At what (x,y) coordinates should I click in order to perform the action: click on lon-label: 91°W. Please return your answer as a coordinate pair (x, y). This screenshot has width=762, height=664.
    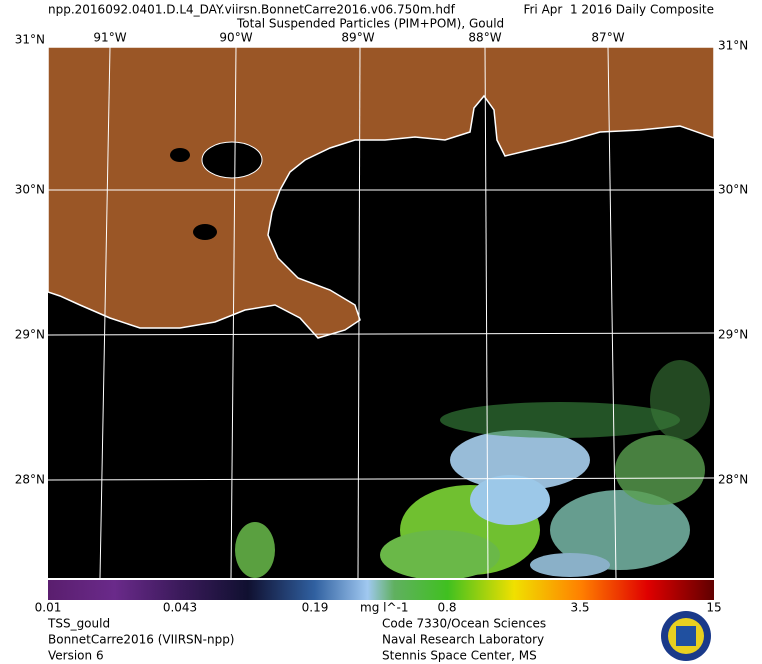
    Looking at the image, I should click on (109, 38).